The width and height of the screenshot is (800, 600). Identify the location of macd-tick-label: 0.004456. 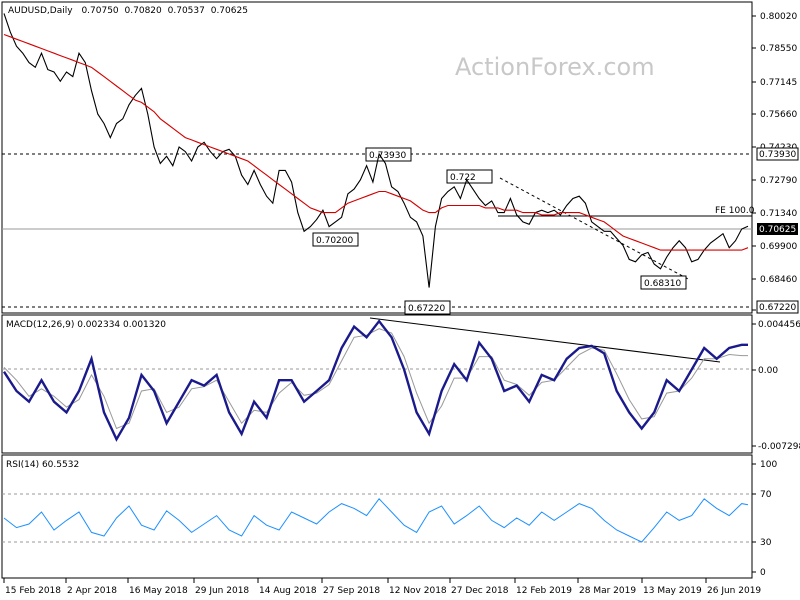
(779, 325).